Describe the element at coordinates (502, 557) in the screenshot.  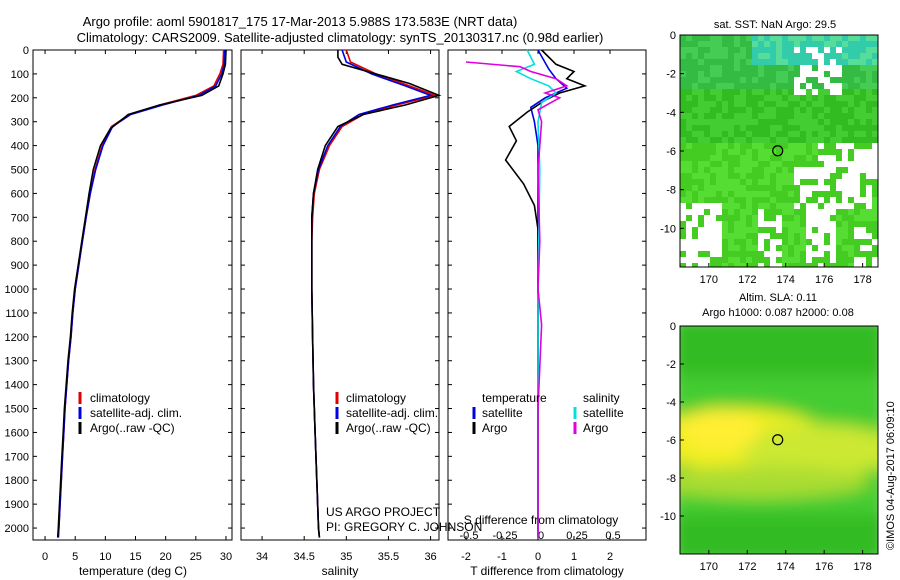
I see `x-tick-label: -1` at that location.